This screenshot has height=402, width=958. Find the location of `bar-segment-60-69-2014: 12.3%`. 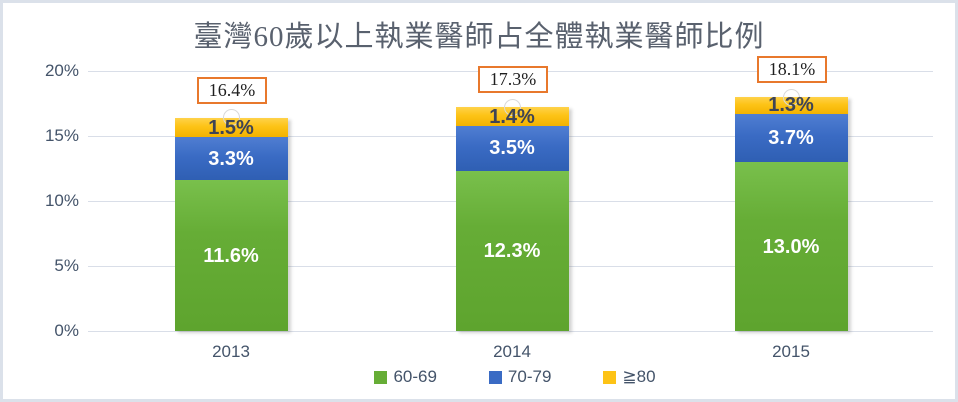

bar-segment-60-69-2014: 12.3% is located at coordinates (512, 251).